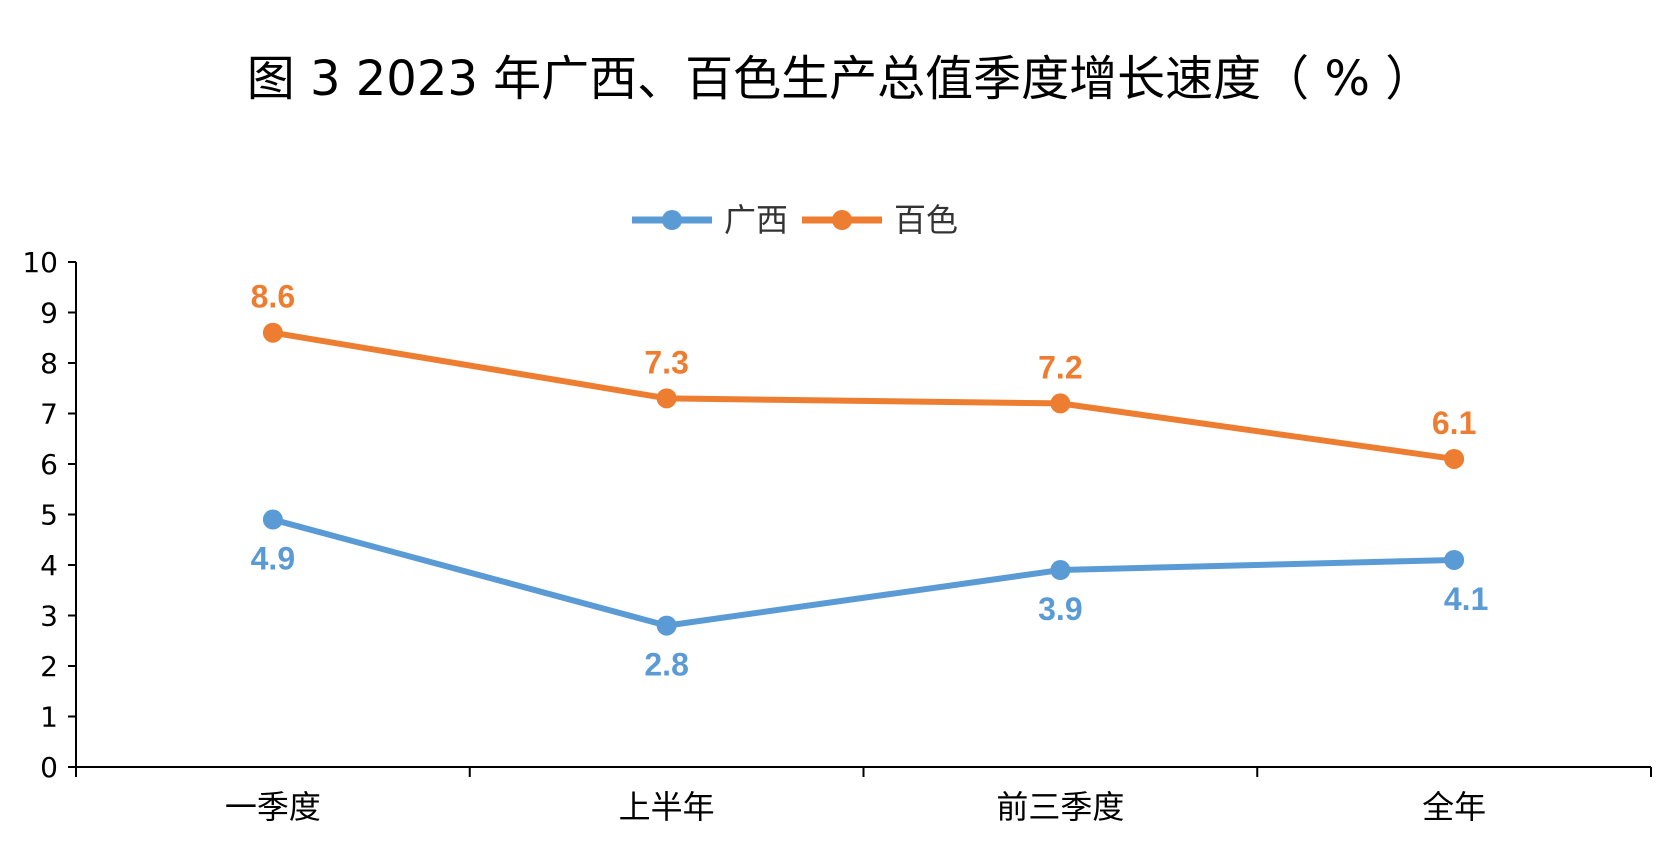 The width and height of the screenshot is (1680, 864). I want to click on x-tick-label: 前三季度, so click(1060, 807).